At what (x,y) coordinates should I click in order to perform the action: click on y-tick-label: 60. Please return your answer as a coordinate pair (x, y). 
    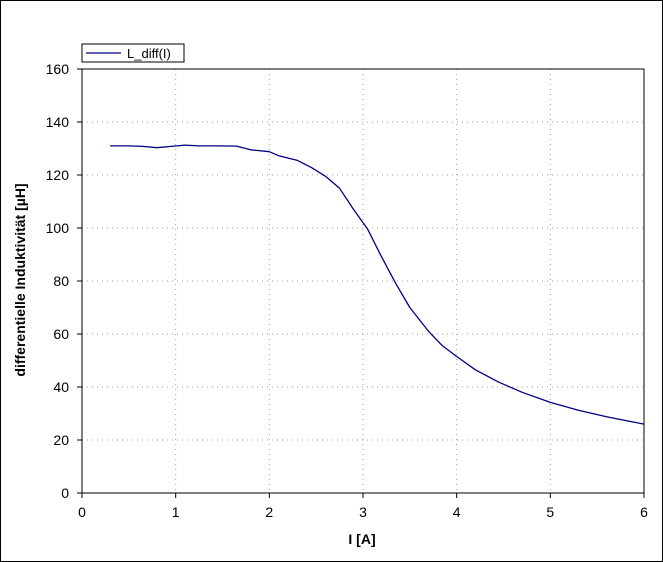
    Looking at the image, I should click on (61, 334).